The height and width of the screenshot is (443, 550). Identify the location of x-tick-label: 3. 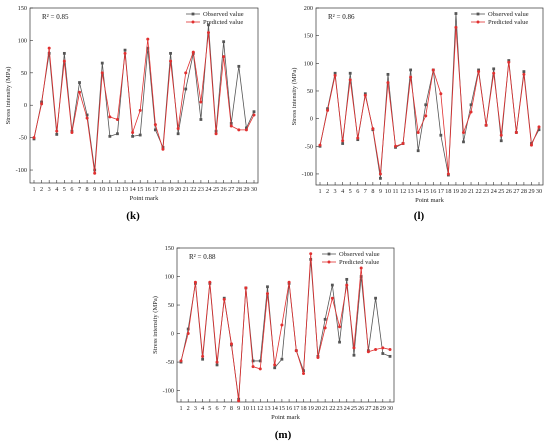
(335, 191).